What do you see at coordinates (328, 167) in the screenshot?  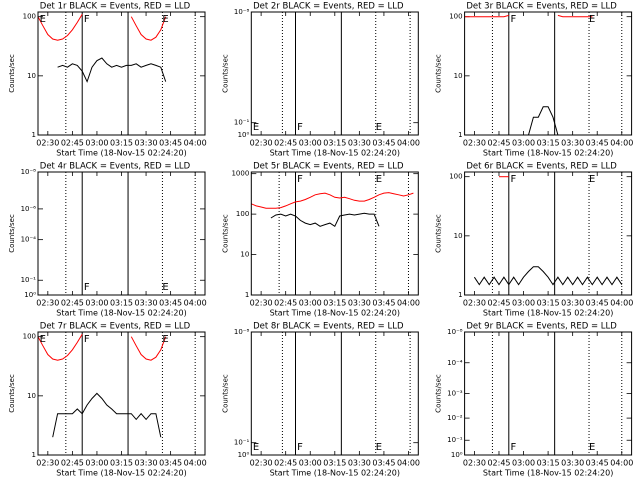 I see `panel-title: Det 5r BLACK = Events, RED = LLD` at bounding box center [328, 167].